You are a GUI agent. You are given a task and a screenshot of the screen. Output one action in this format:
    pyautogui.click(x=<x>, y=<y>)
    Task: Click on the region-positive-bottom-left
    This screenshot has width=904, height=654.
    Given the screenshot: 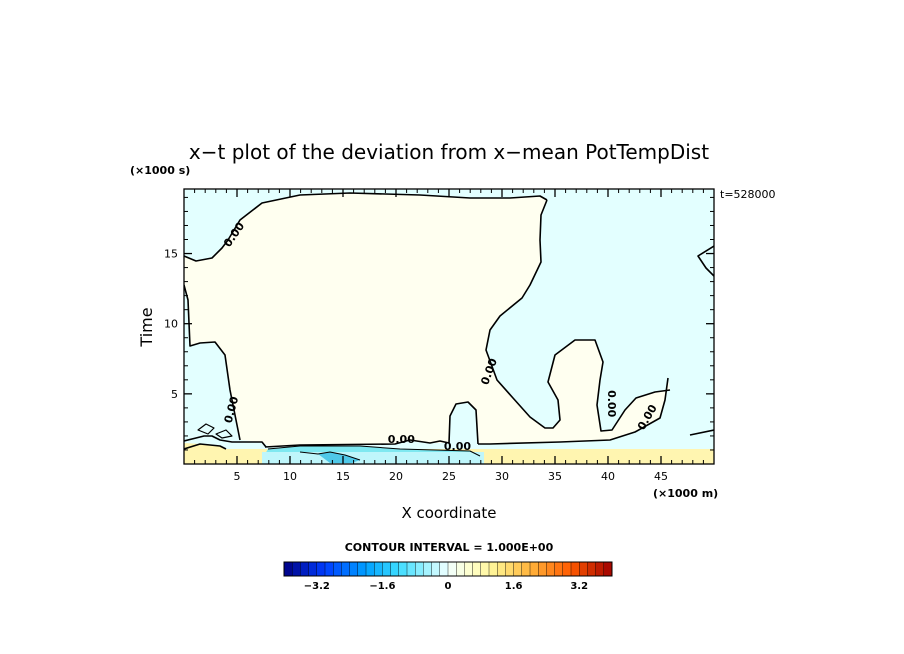 What is the action you would take?
    pyautogui.click(x=205, y=446)
    